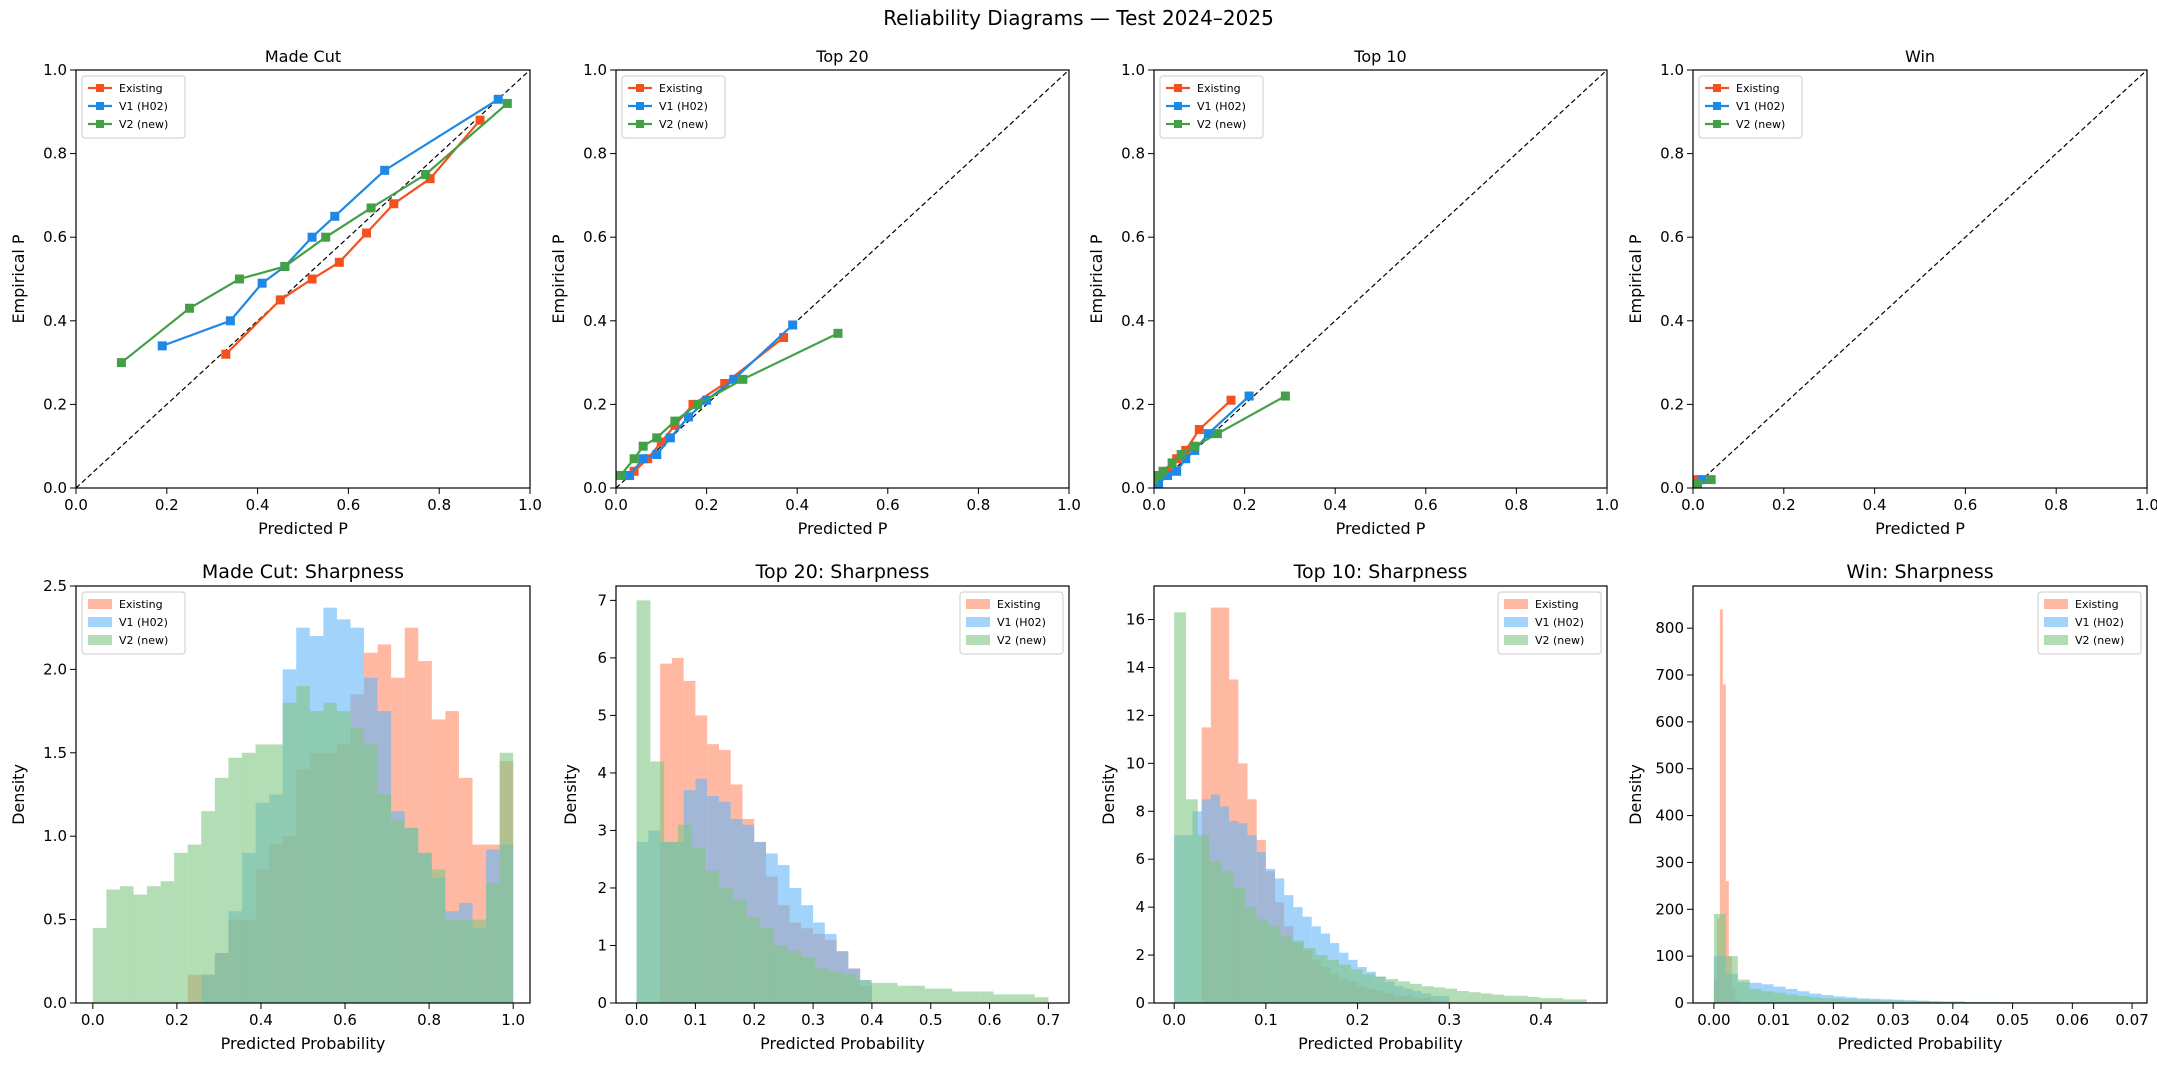 This screenshot has height=1066, width=2157. What do you see at coordinates (76, 505) in the screenshot?
I see `x-tick-label: 0.0` at bounding box center [76, 505].